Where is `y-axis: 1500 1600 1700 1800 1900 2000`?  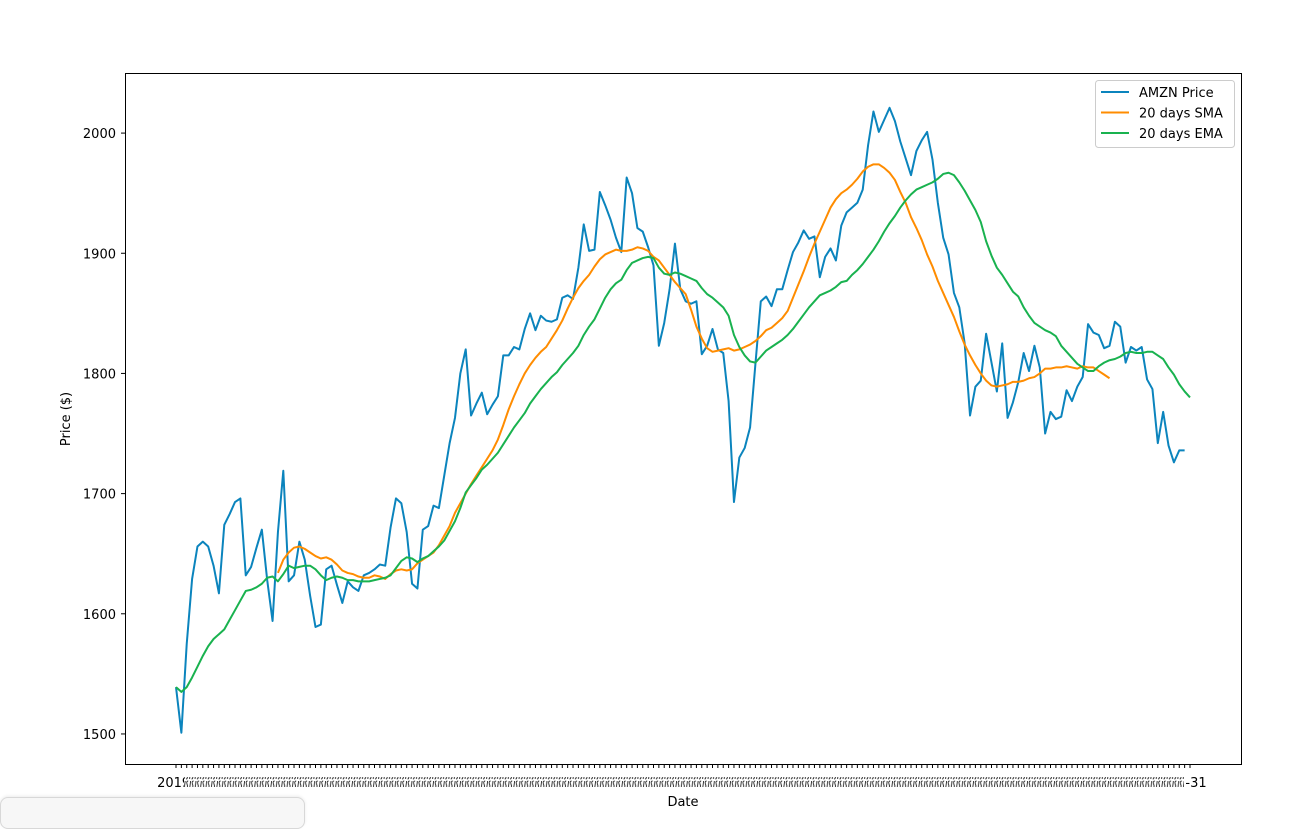
y-axis: 1500 1600 1700 1800 1900 2000 is located at coordinates (104, 435).